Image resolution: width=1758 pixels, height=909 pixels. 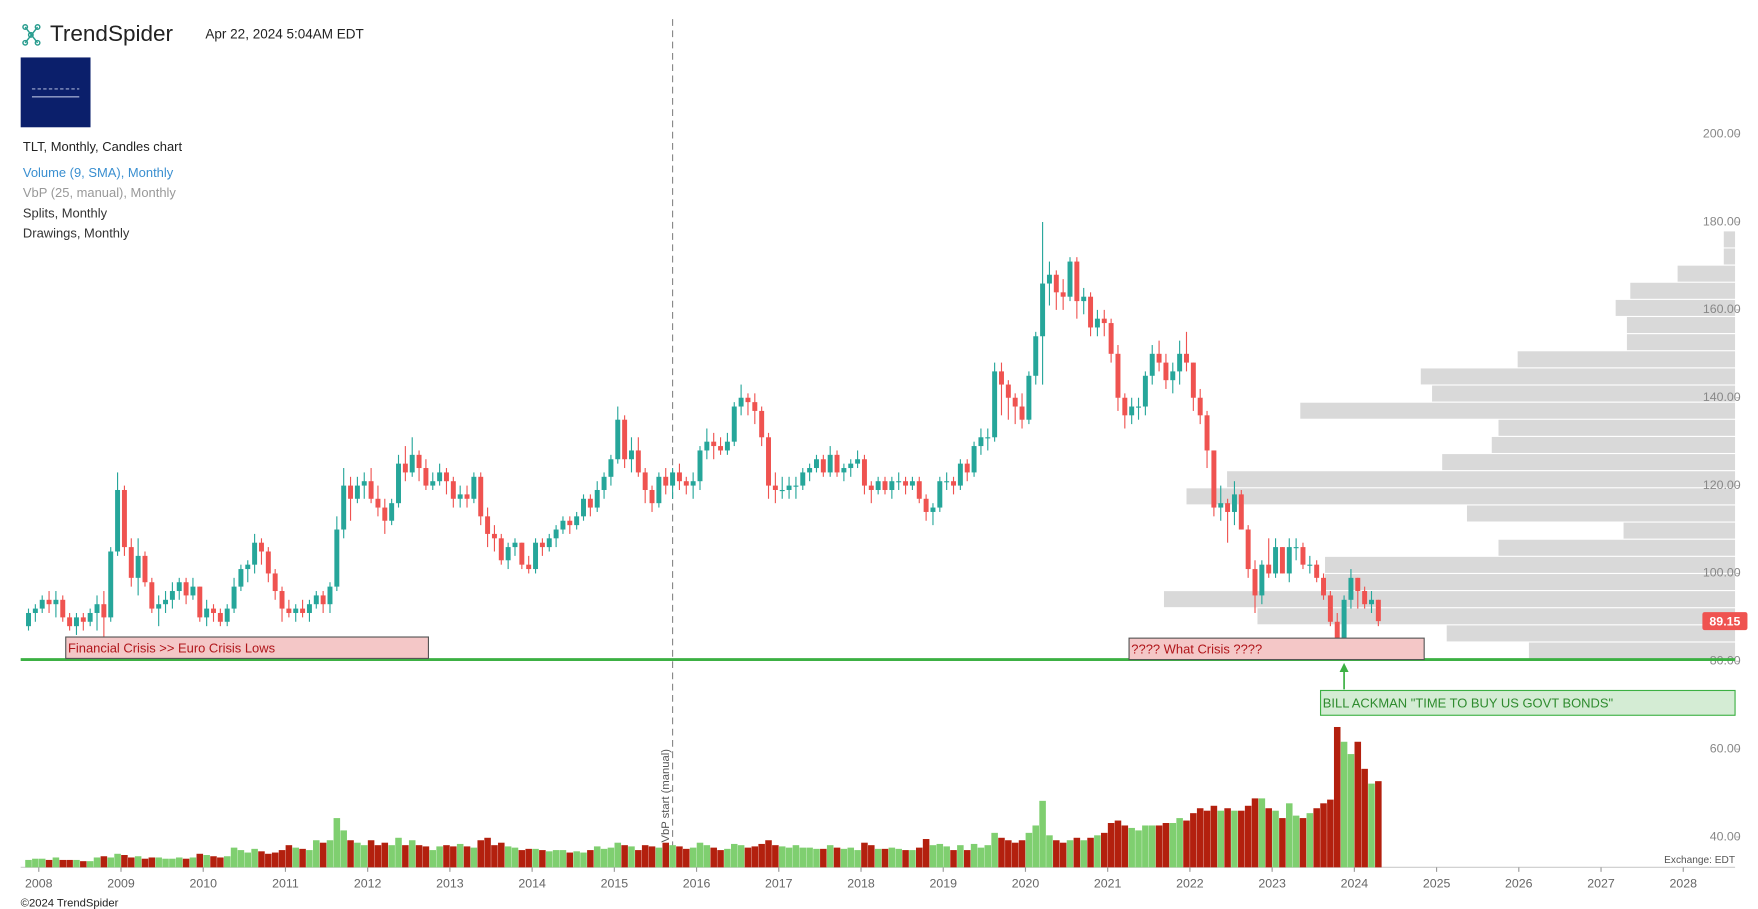 I want to click on arrow-head, so click(x=1344, y=667).